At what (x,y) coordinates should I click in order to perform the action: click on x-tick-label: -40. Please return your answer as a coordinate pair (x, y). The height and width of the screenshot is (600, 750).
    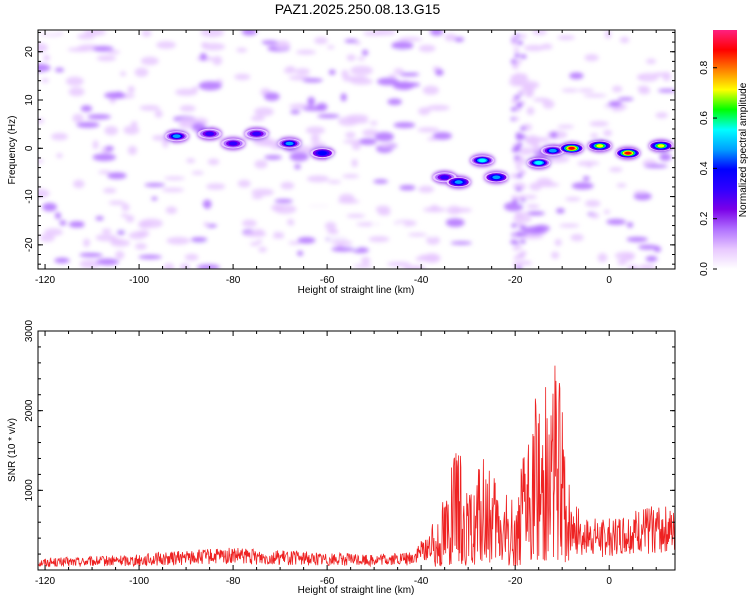
    Looking at the image, I should click on (421, 581).